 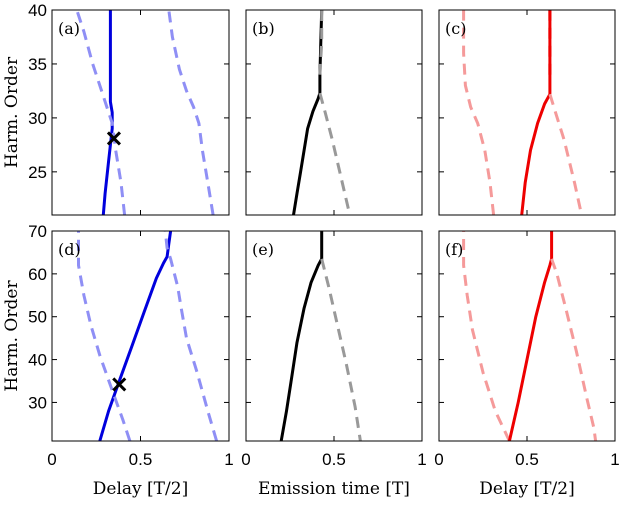 What do you see at coordinates (119, 384) in the screenshot?
I see `x-marker-d` at bounding box center [119, 384].